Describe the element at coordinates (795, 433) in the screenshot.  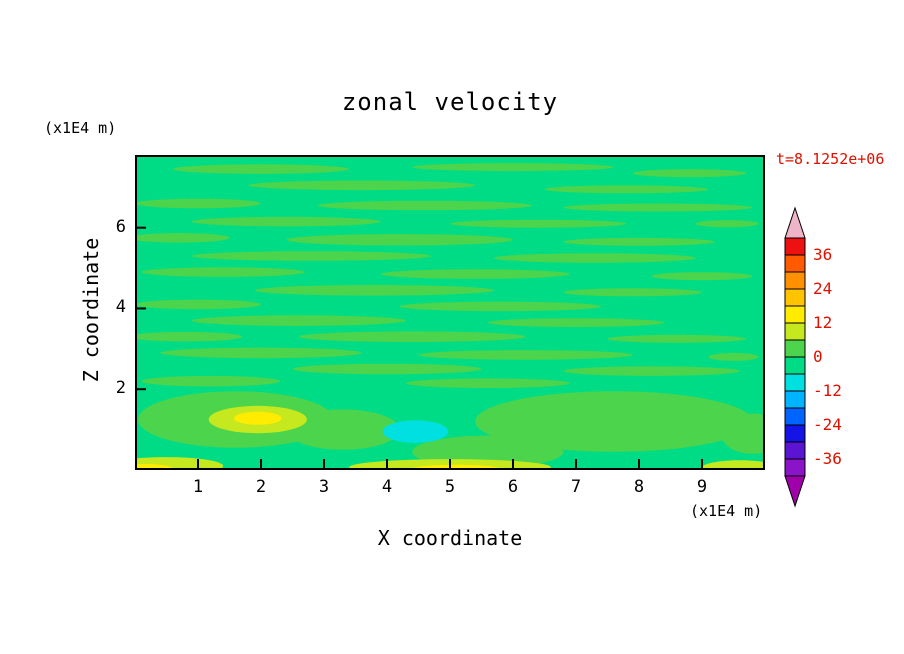
I see `colorbar-segment--30..-24` at that location.